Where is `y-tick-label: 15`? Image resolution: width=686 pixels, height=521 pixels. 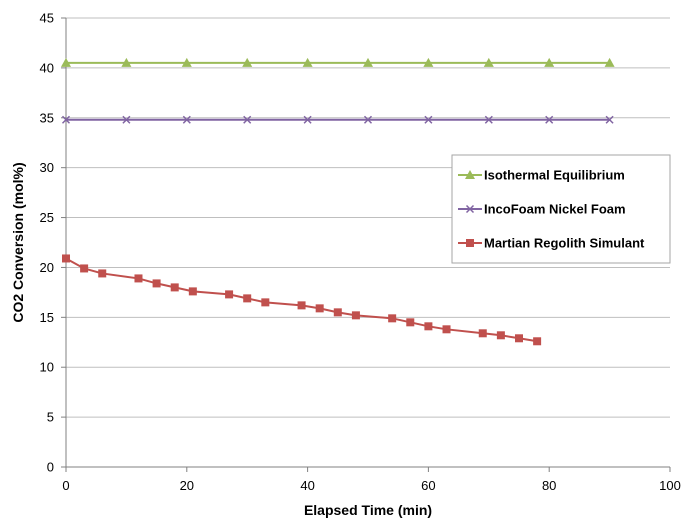 y-tick-label: 15 is located at coordinates (47, 317).